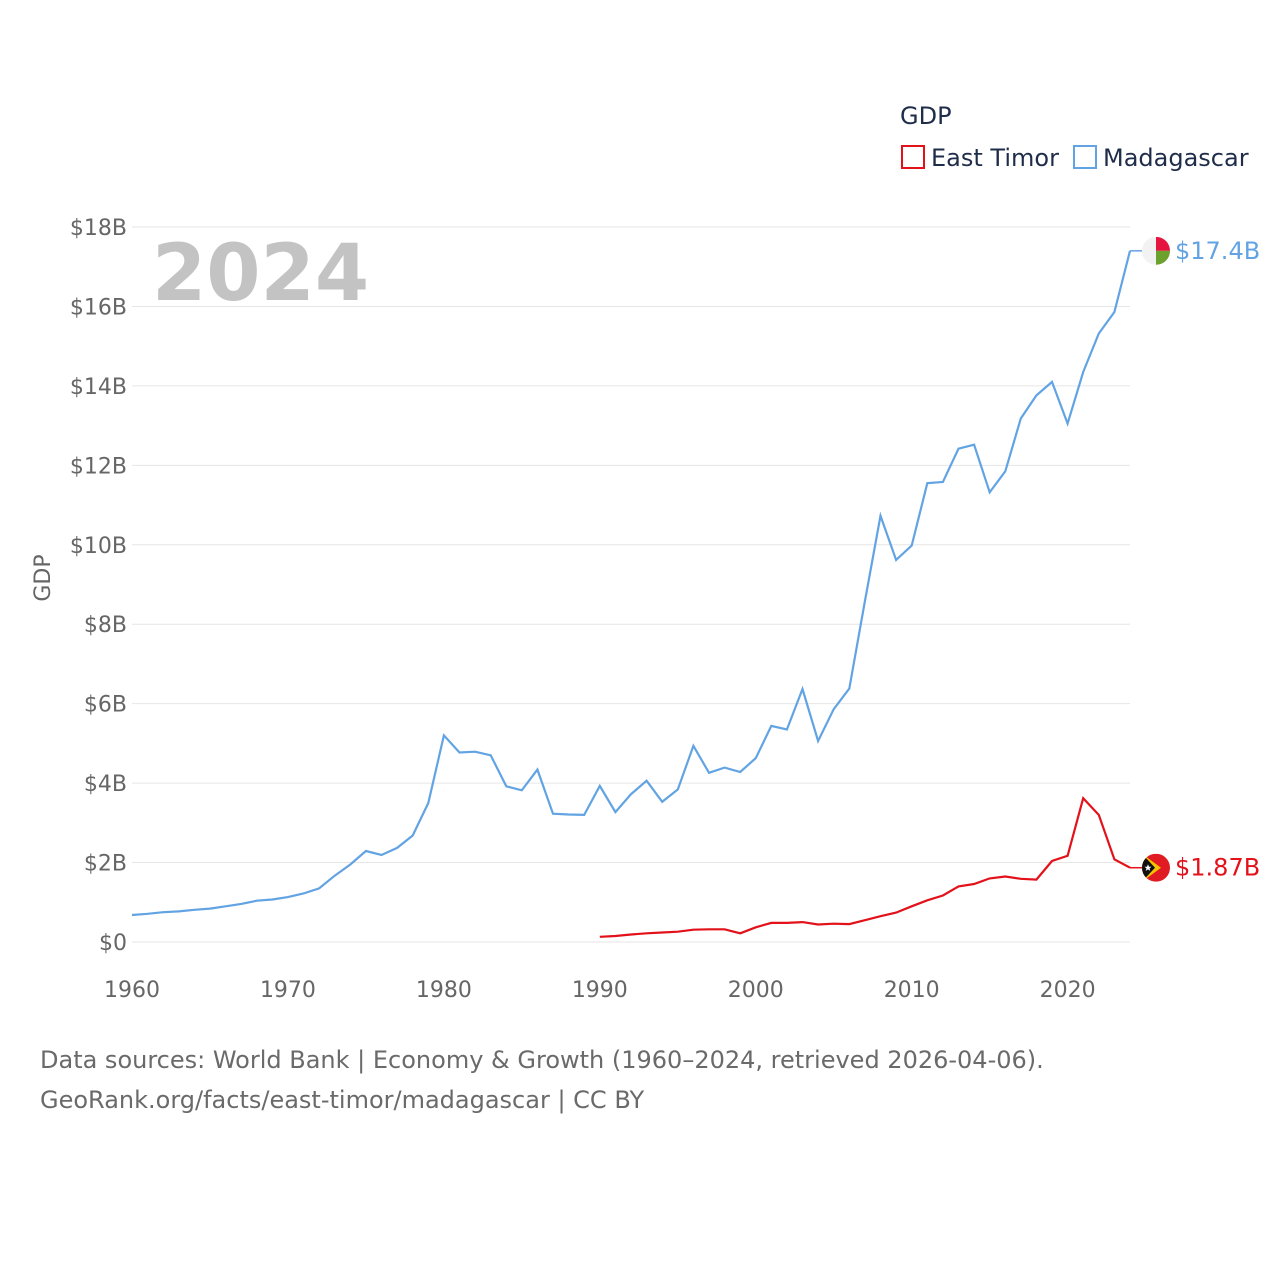 The image size is (1280, 1280). I want to click on y-tick-label: $4B, so click(105, 784).